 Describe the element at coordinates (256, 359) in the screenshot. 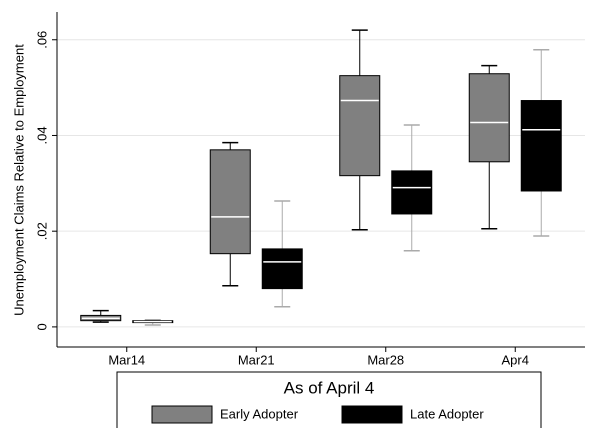

I see `x-tick-label: Mar21` at that location.